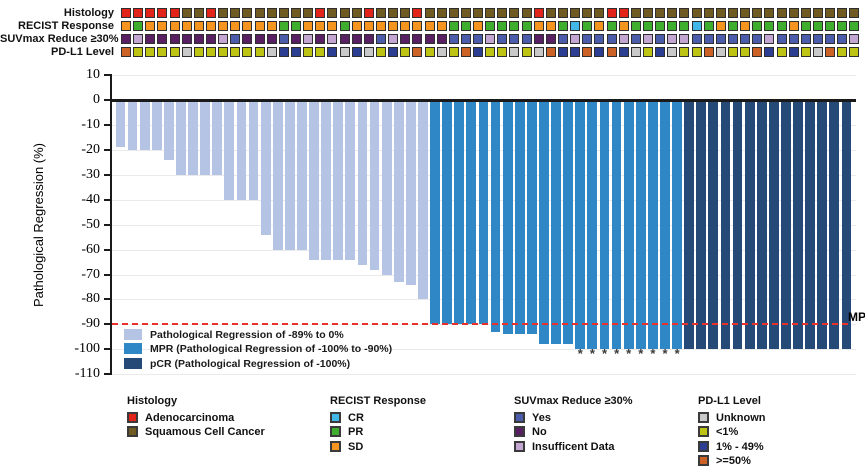  Describe the element at coordinates (90, 124) in the screenshot. I see `y-tick-label: -10` at that location.